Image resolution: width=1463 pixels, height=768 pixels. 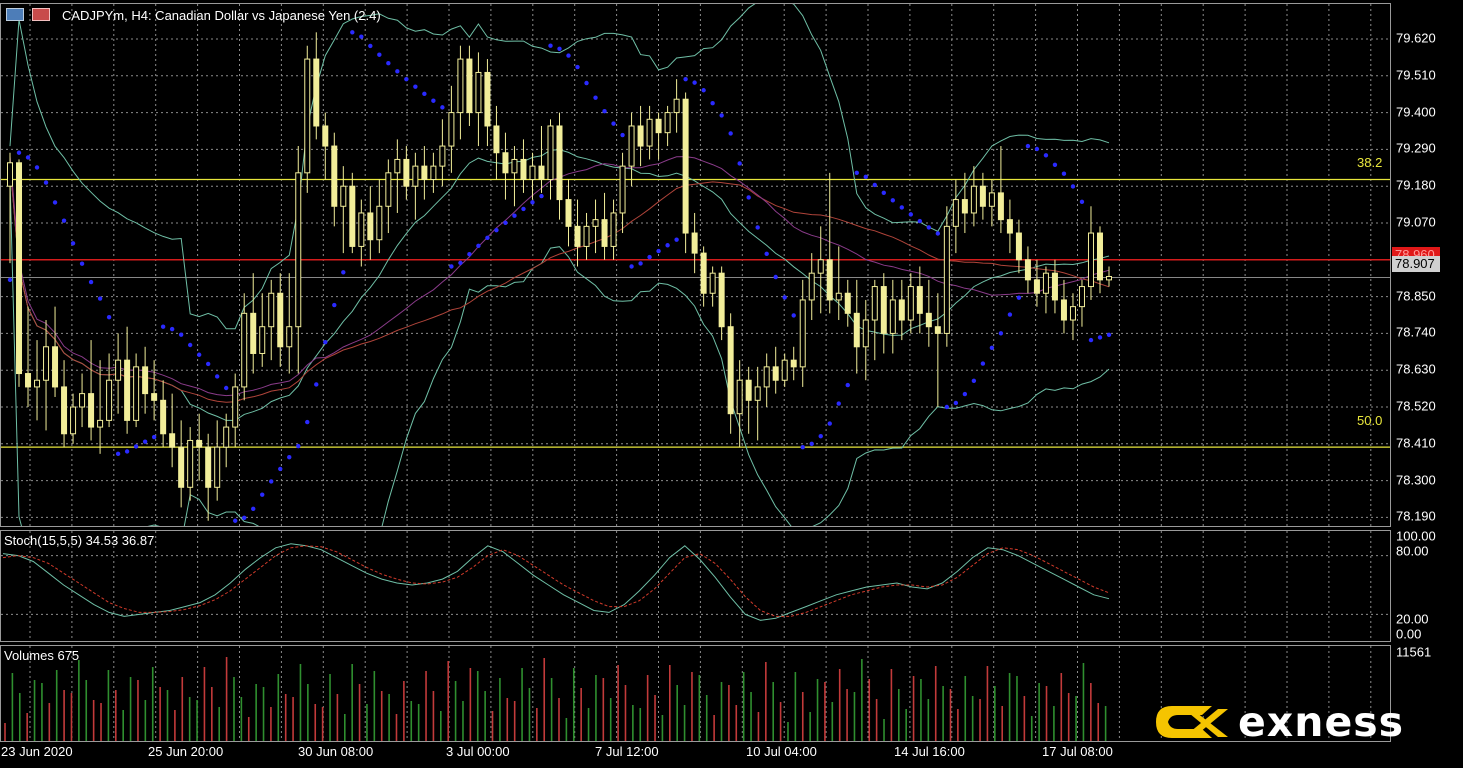 What do you see at coordinates (41, 14) in the screenshot?
I see `chart-icon` at bounding box center [41, 14].